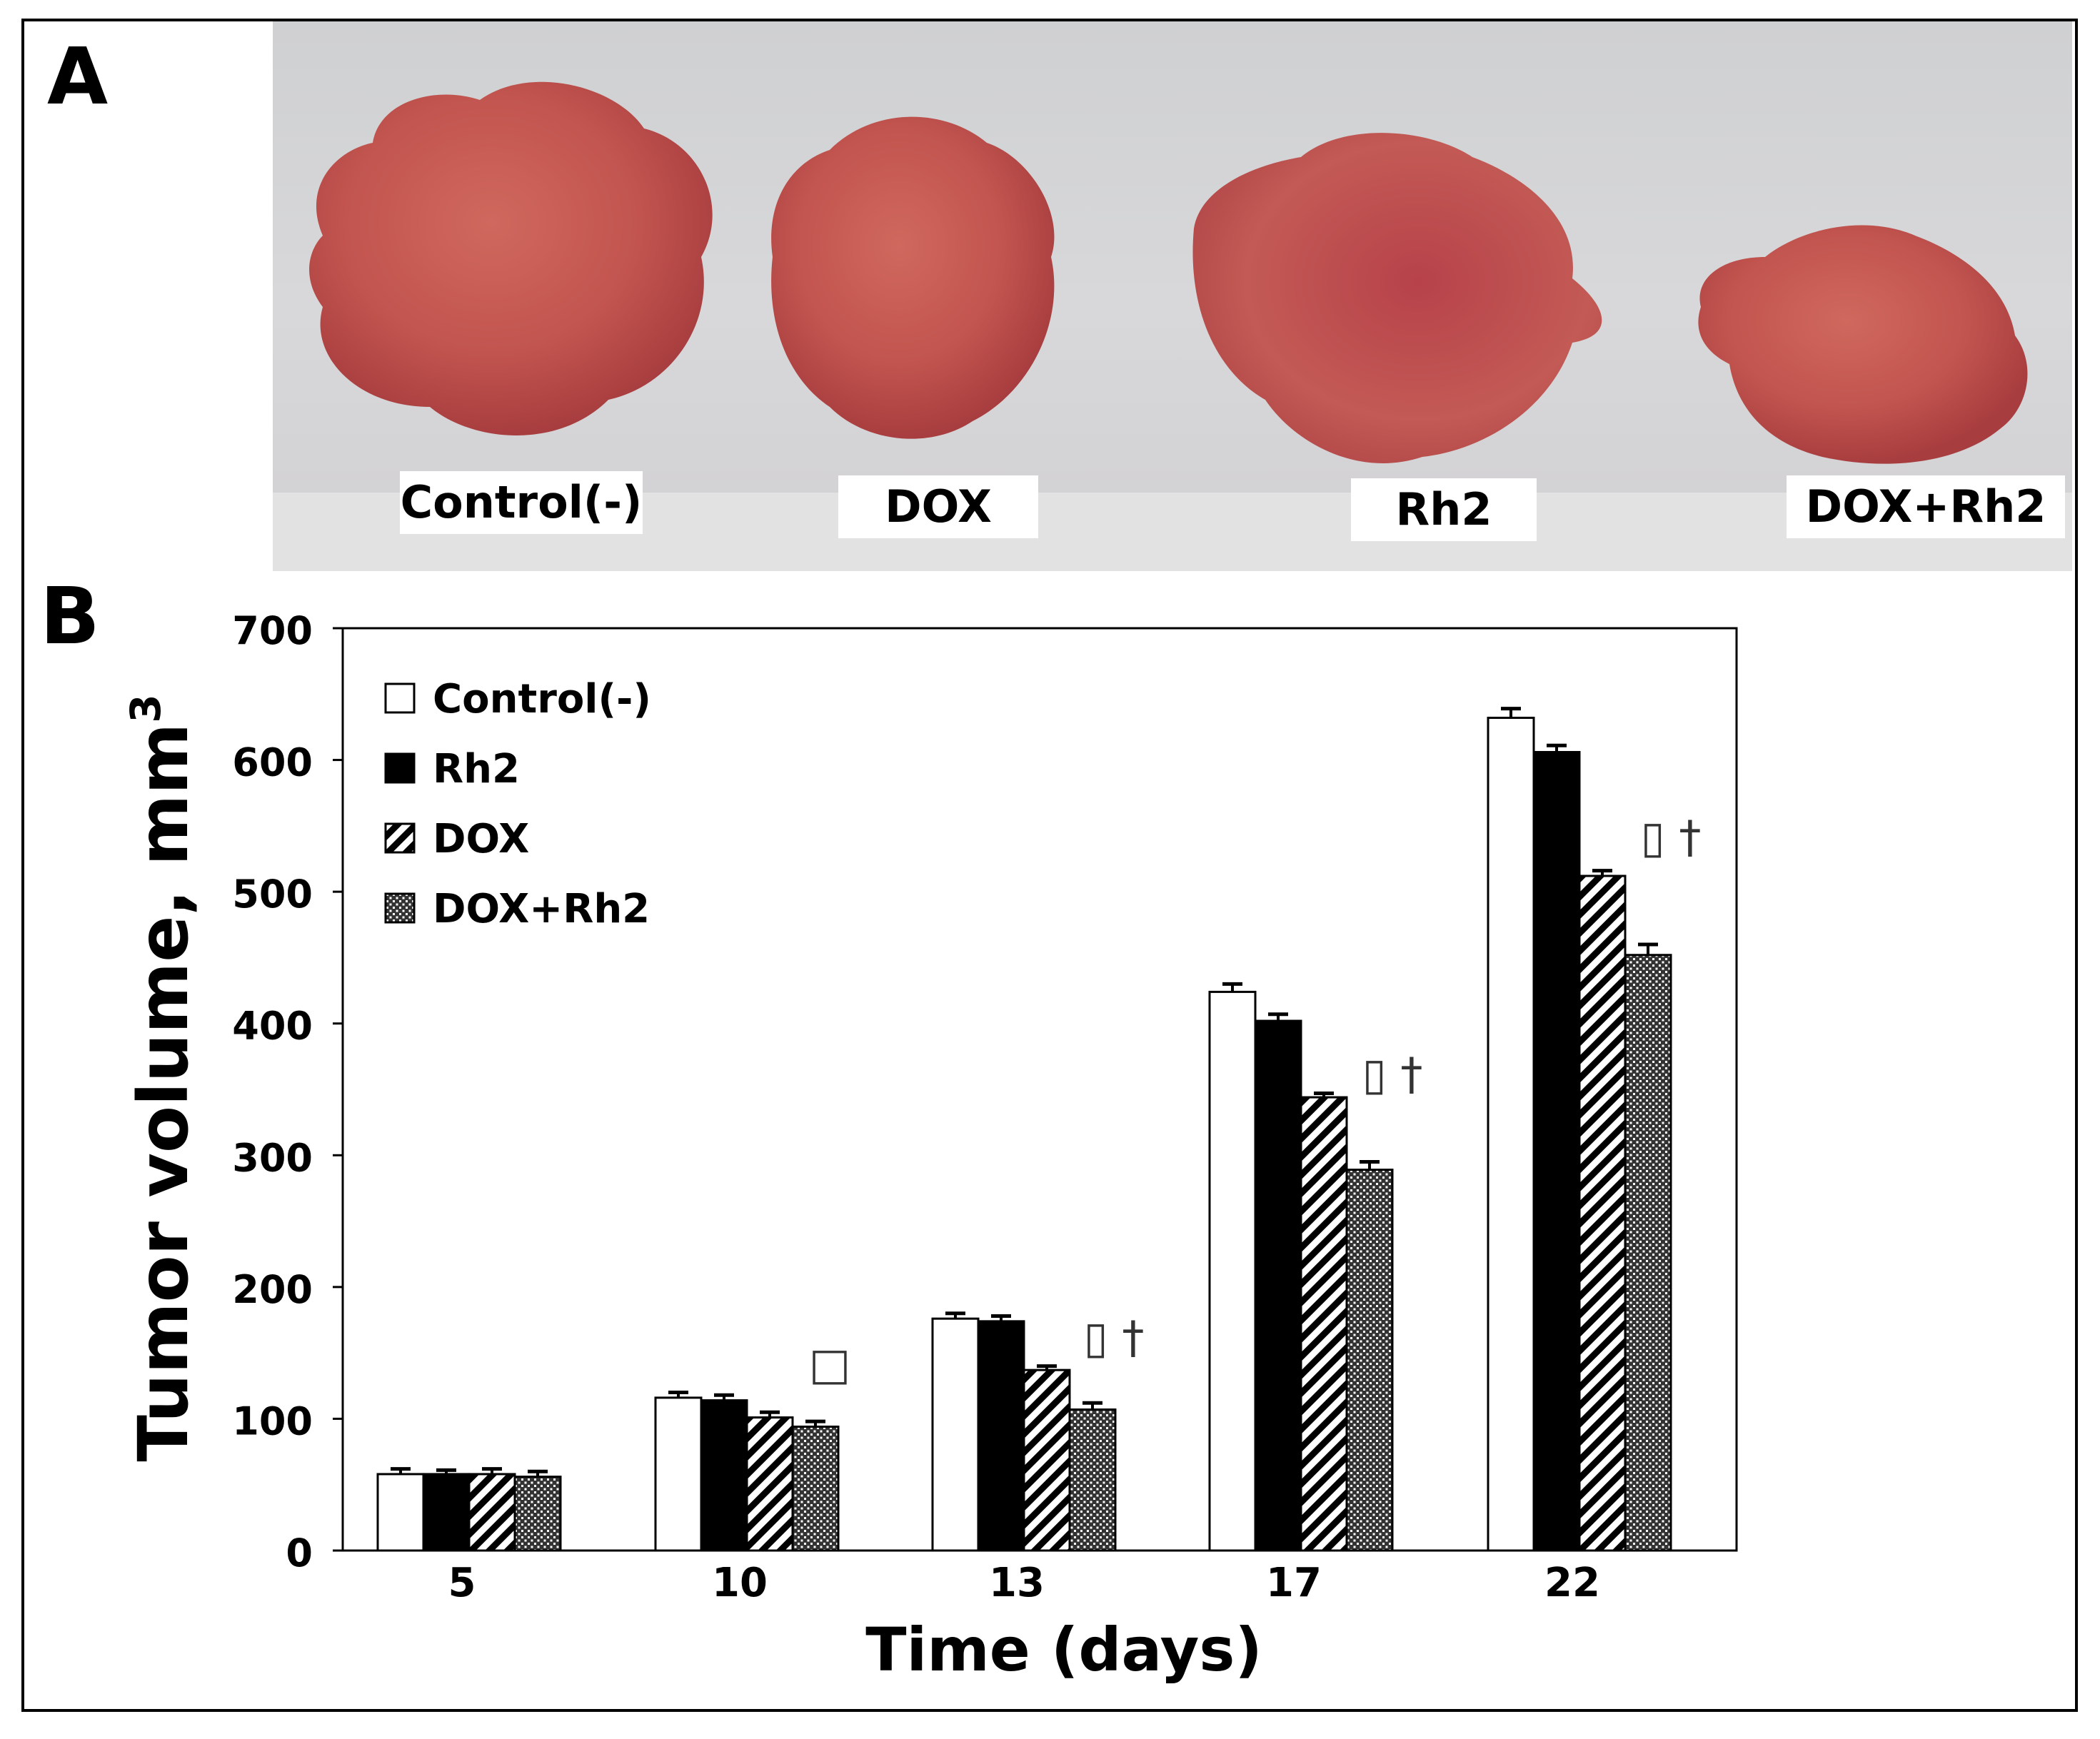 This screenshot has height=1739, width=2100. I want to click on legend-label: Rh2, so click(477, 769).